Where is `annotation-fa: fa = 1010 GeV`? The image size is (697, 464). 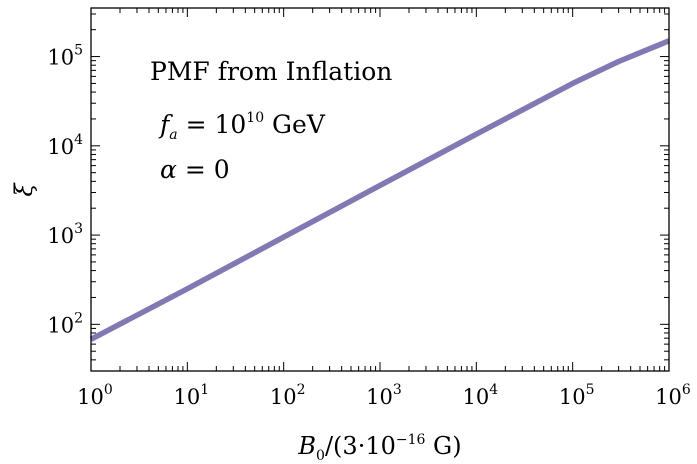 annotation-fa: fa = 1010 GeV is located at coordinates (242, 126).